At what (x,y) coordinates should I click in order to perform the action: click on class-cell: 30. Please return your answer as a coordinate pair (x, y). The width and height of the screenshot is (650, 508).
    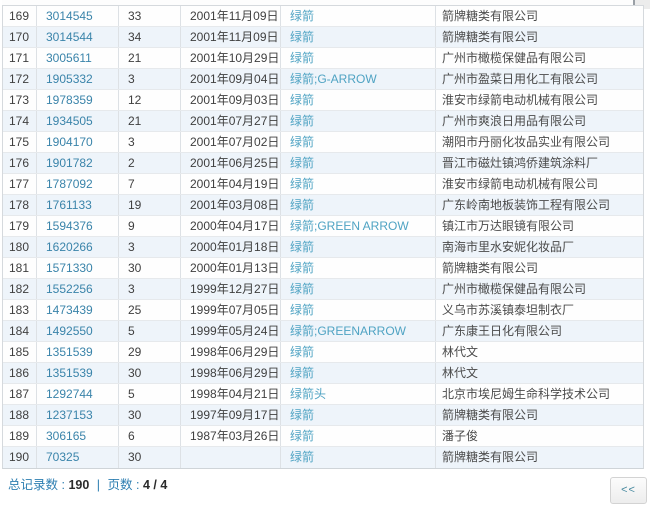
    Looking at the image, I should click on (150, 268).